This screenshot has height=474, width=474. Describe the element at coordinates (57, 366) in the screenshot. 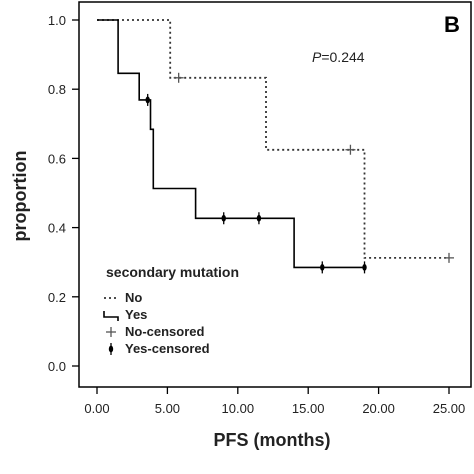

I see `y-tick-label: 0.0` at that location.